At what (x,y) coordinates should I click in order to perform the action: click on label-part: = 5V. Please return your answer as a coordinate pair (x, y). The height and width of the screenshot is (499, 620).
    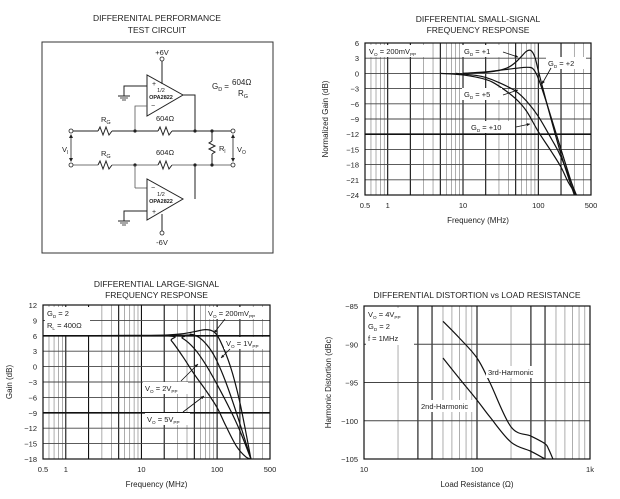
    Looking at the image, I should click on (165, 419).